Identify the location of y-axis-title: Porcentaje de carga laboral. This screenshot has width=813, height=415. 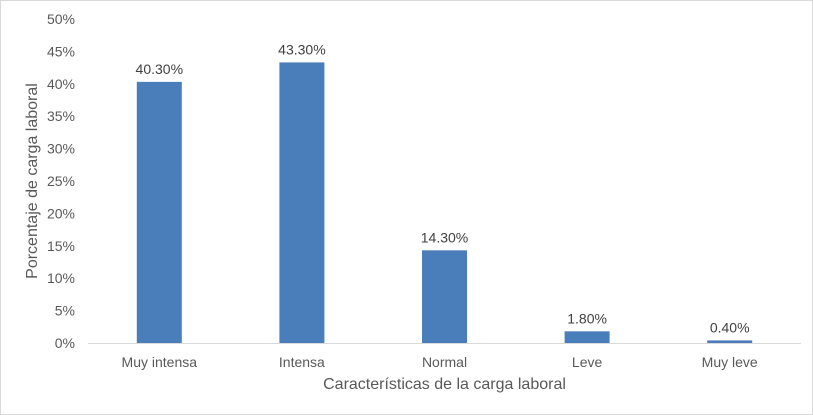
(32, 181).